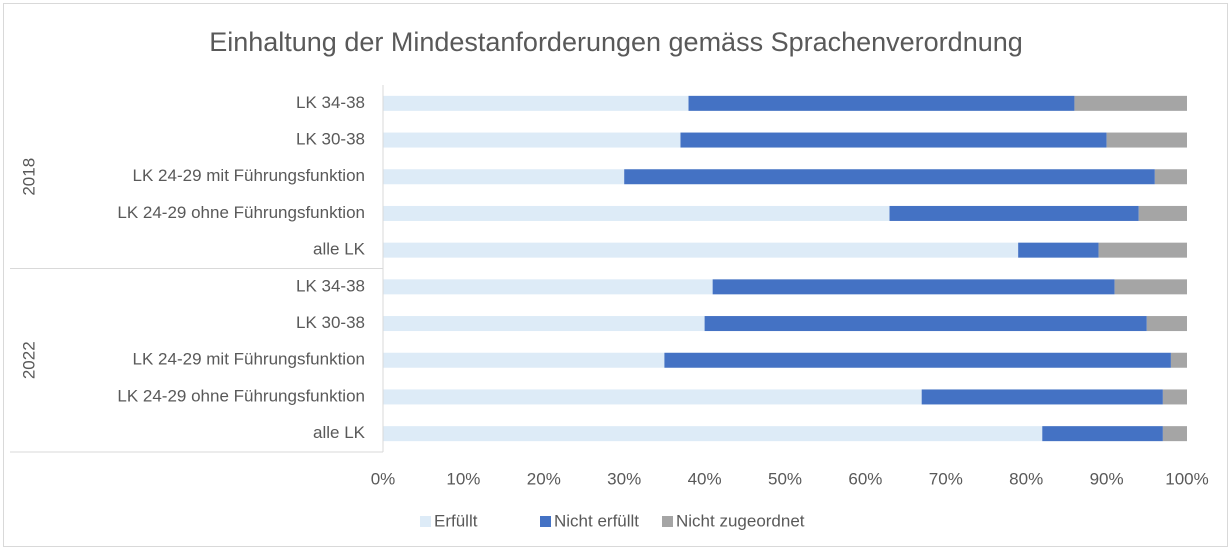 Image resolution: width=1232 pixels, height=551 pixels. What do you see at coordinates (705, 478) in the screenshot?
I see `x-tick-label: 40%` at bounding box center [705, 478].